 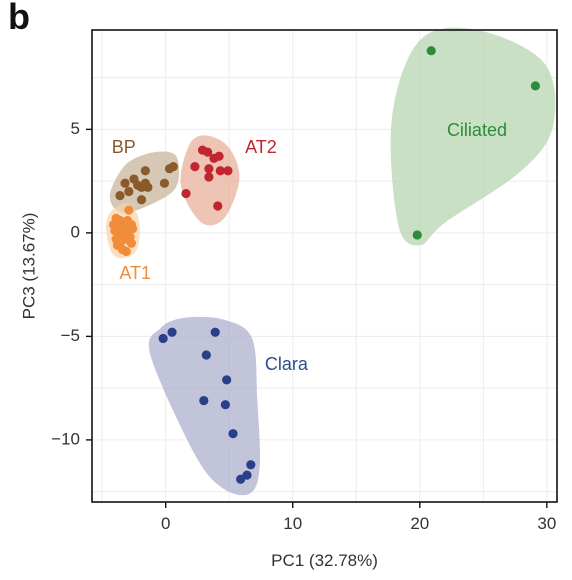 I want to click on hull-clara, so click(x=204, y=406).